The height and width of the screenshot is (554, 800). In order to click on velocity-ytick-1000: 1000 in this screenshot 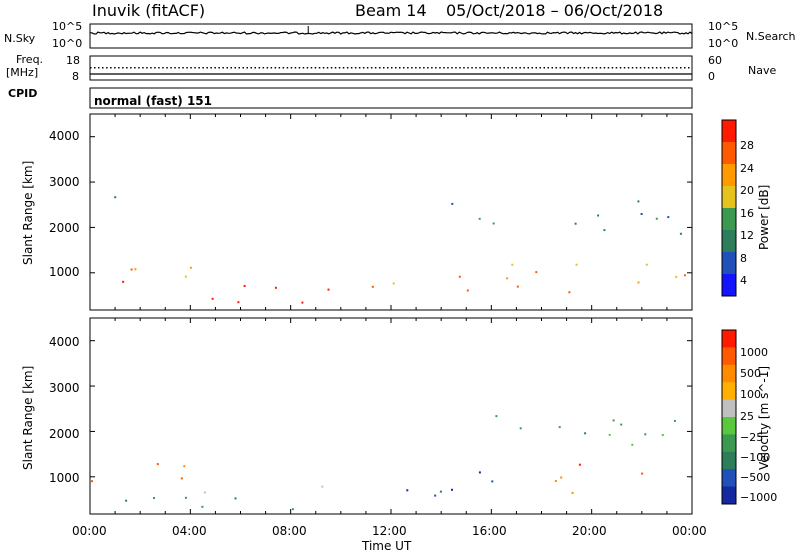, I will do `click(64, 478)`.